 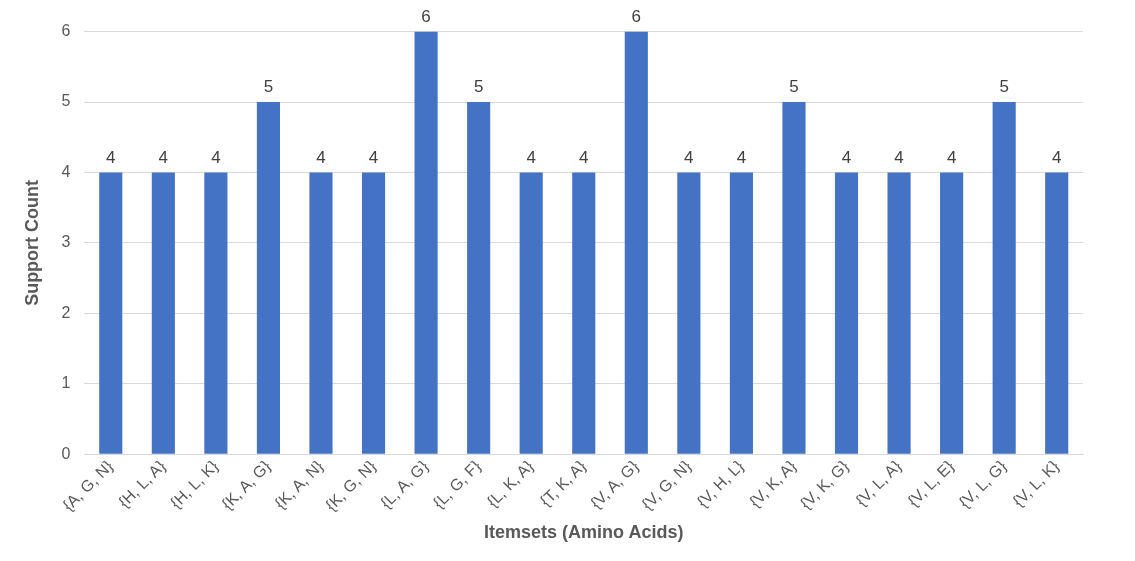 What do you see at coordinates (584, 532) in the screenshot?
I see `x-axis-title: Itemsets (Amino Acids)` at bounding box center [584, 532].